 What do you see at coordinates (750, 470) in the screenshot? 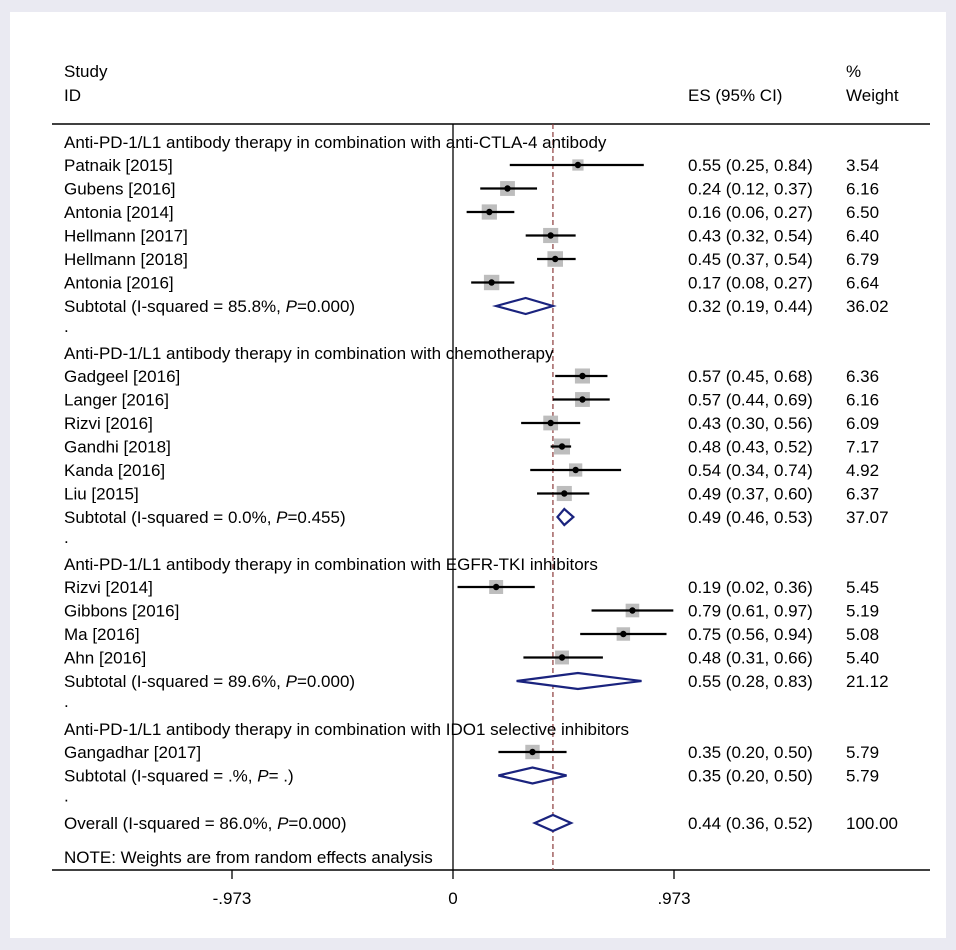
I see `study-es-ci: 0.54 (0.34, 0.74)` at bounding box center [750, 470].